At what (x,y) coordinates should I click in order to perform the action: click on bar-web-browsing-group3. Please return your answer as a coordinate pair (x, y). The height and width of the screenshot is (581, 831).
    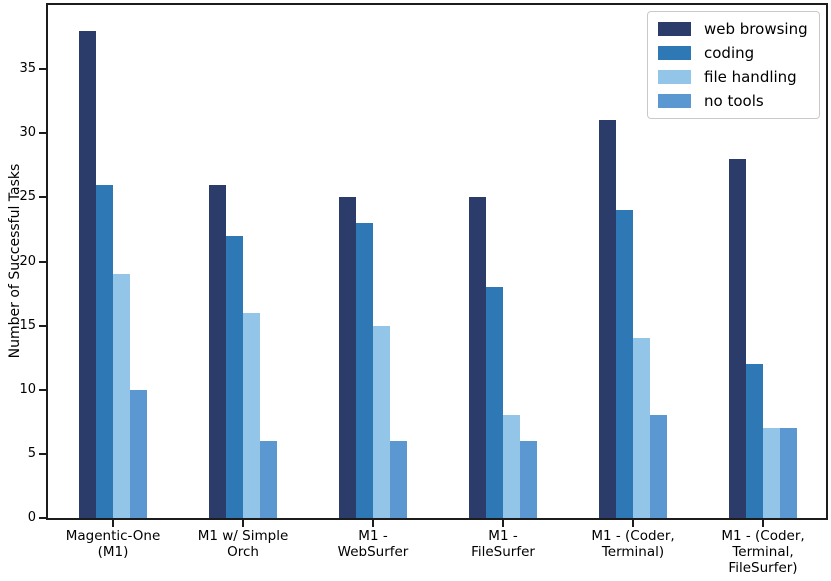
    Looking at the image, I should click on (347, 357).